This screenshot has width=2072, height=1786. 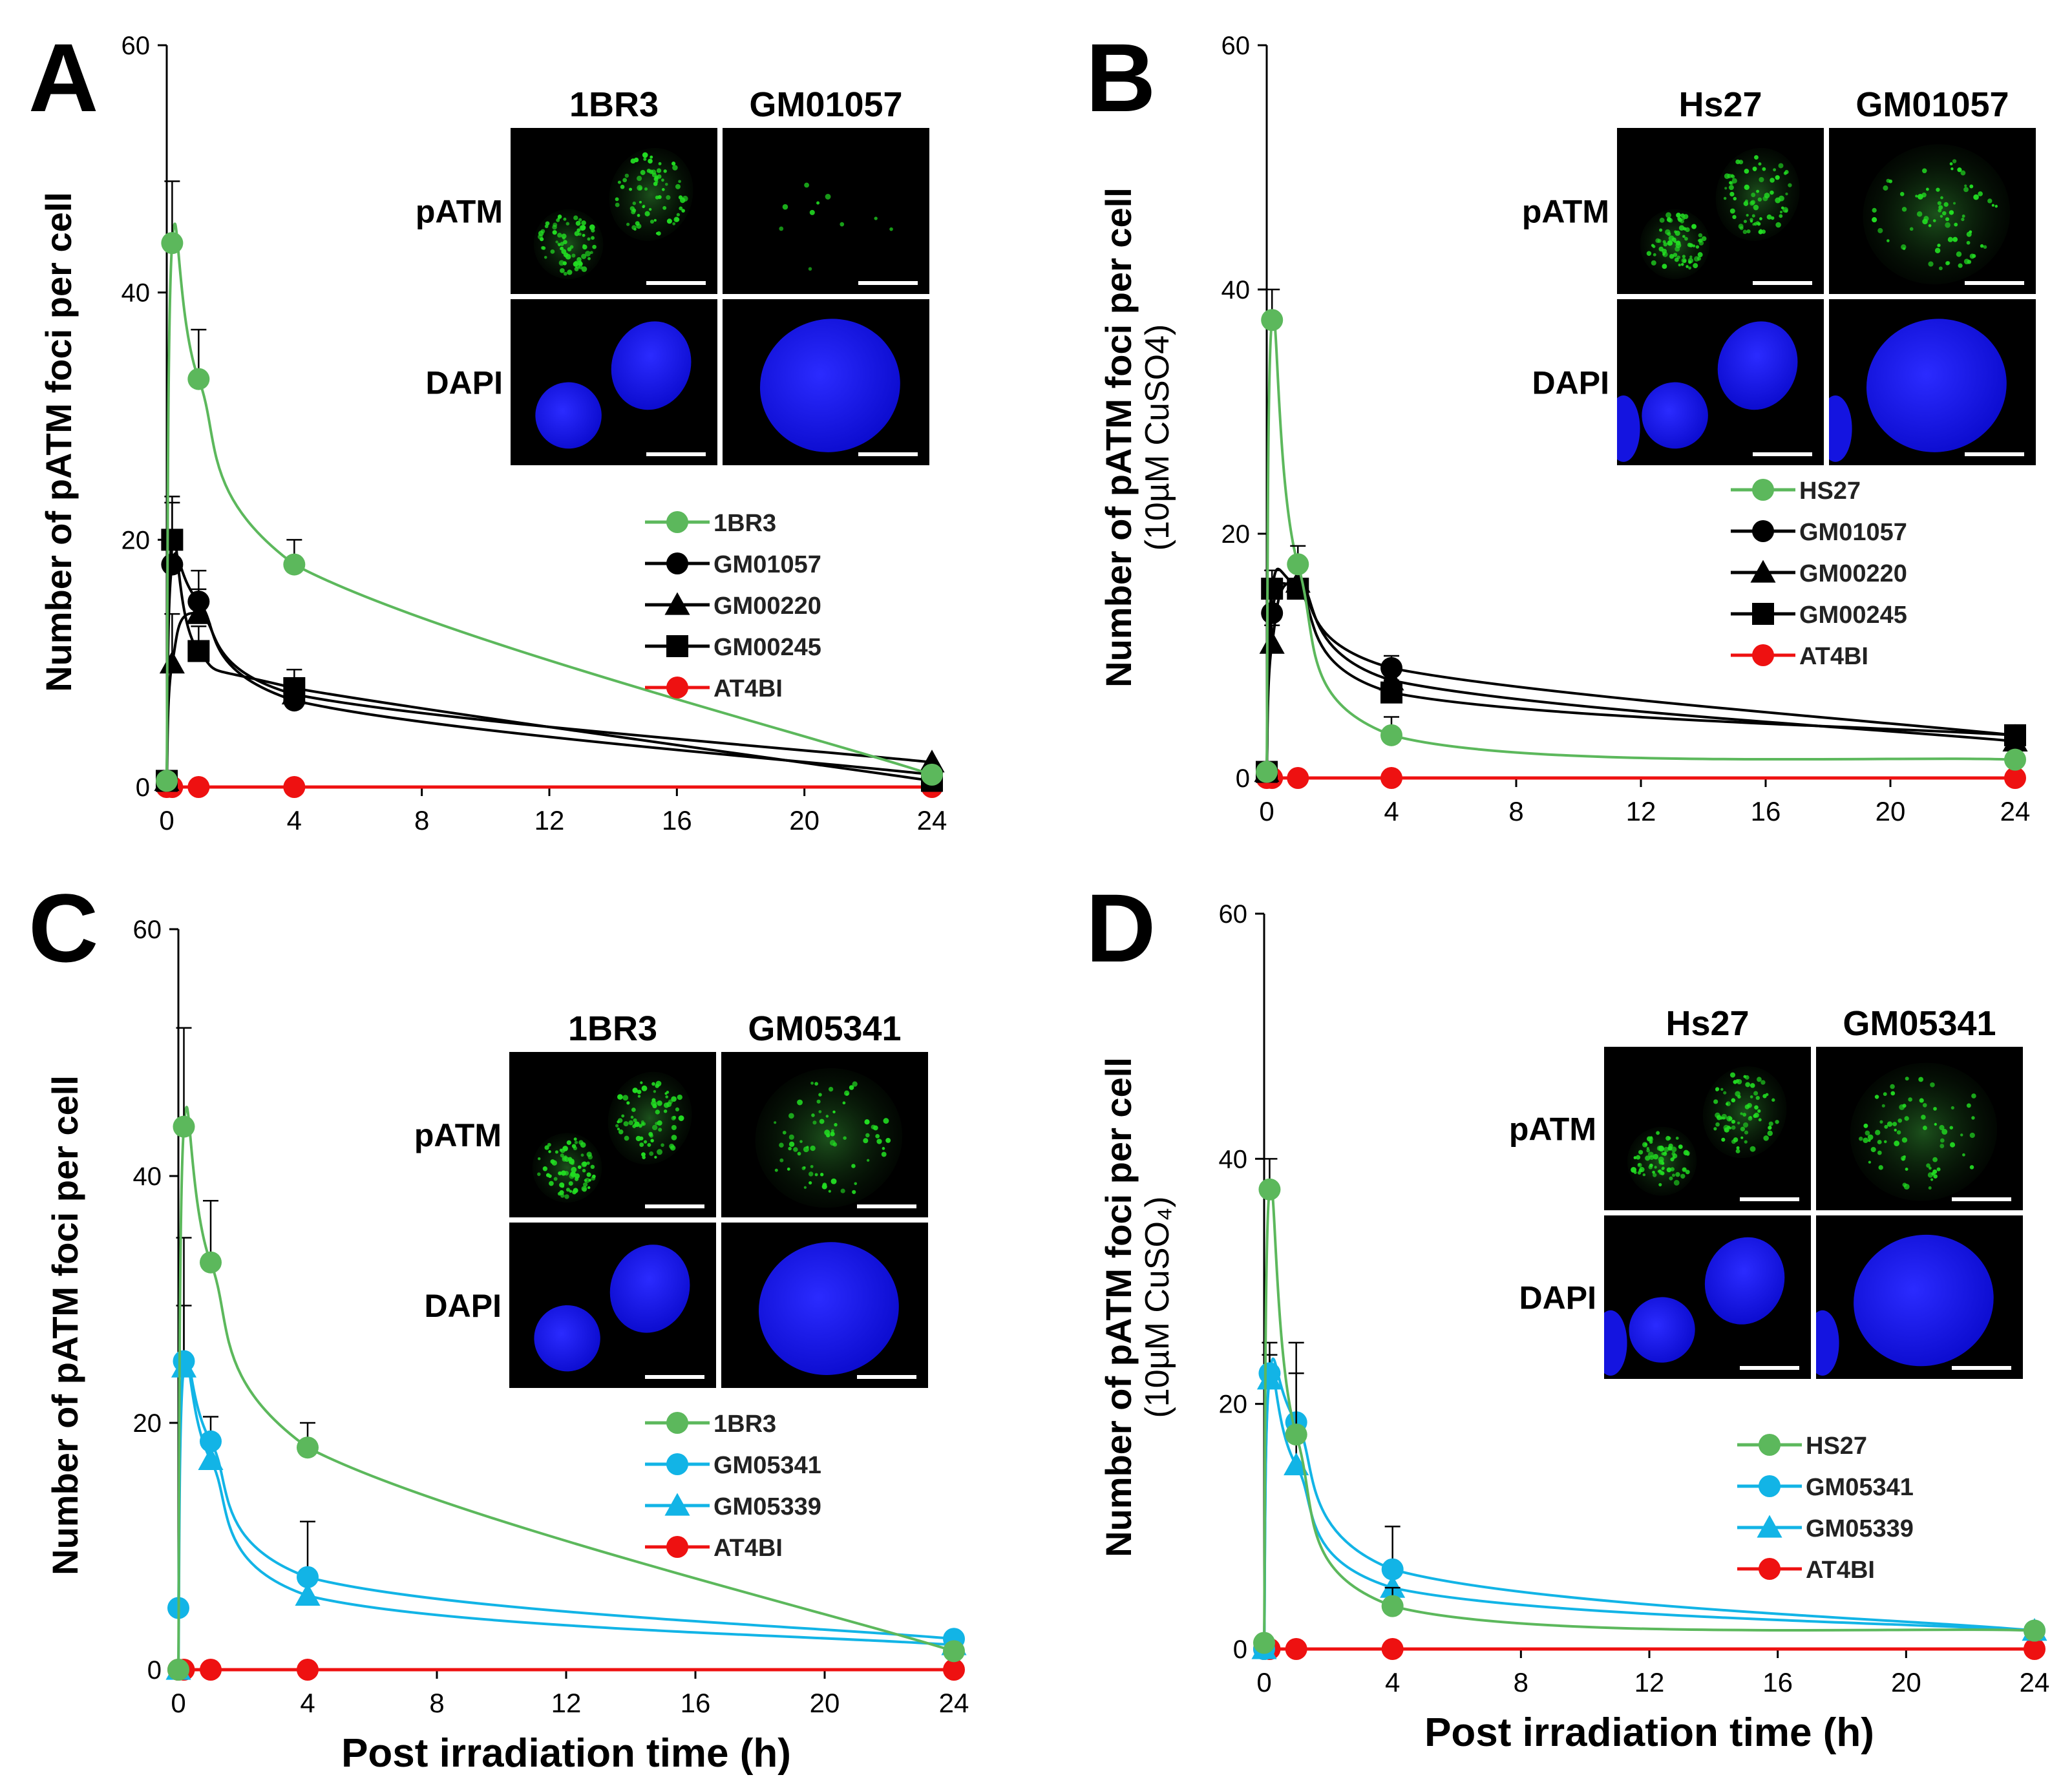 What do you see at coordinates (1515, 811) in the screenshot?
I see `x-tick-label-2: 8` at bounding box center [1515, 811].